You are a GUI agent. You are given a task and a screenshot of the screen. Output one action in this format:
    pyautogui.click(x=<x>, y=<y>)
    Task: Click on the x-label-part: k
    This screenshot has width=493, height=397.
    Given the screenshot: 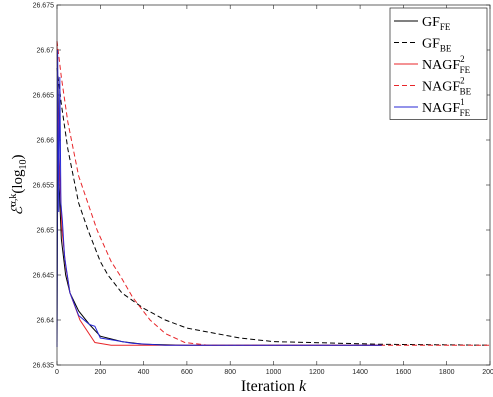 What is the action you would take?
    pyautogui.click(x=303, y=386)
    